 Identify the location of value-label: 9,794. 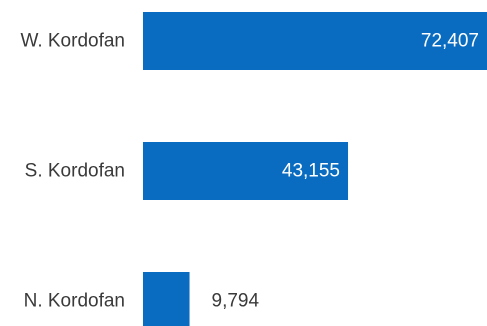
(236, 301).